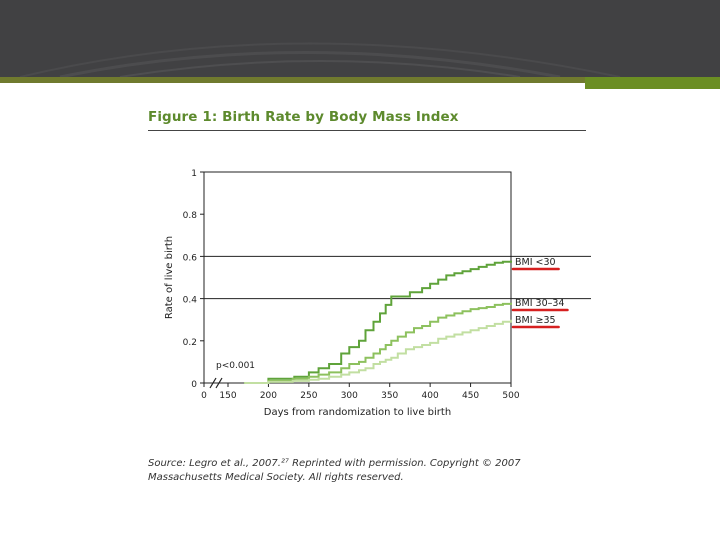 This screenshot has height=540, width=720. What do you see at coordinates (360, 38) in the screenshot?
I see `header-bar` at bounding box center [360, 38].